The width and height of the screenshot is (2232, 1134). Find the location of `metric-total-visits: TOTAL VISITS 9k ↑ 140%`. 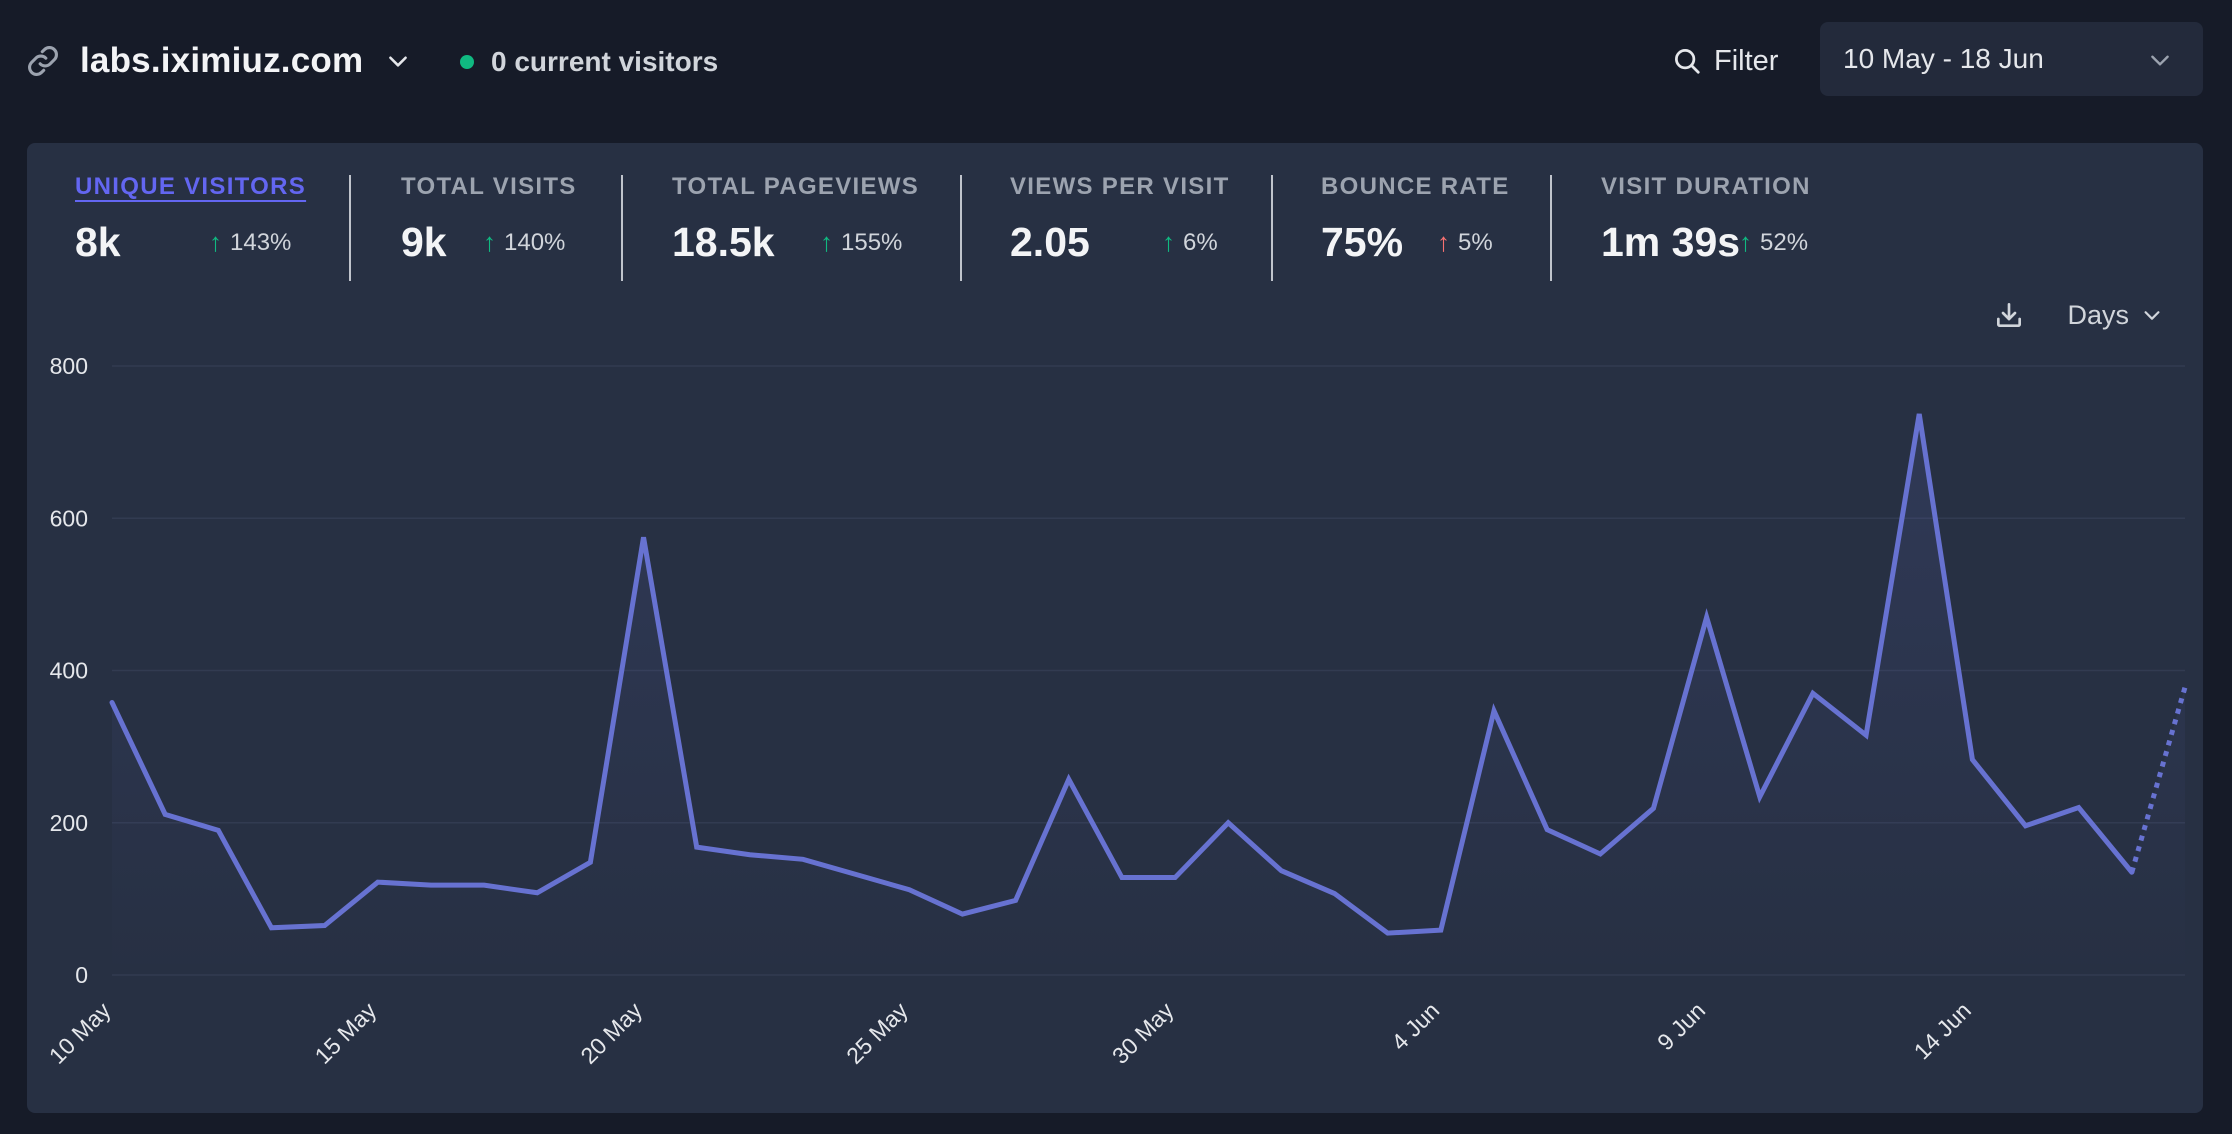

metric-total-visits: TOTAL VISITS 9k ↑ 140% is located at coordinates (489, 228).